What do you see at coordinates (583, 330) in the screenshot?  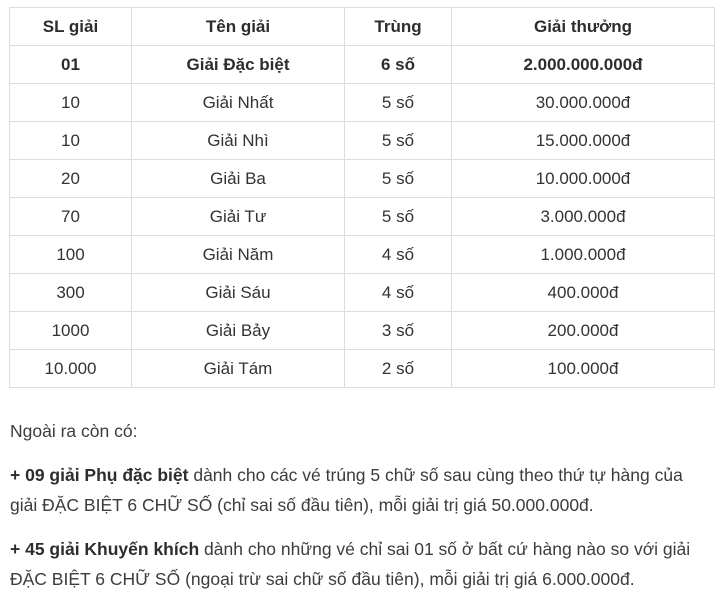 I see `cell-prize-value: 200.000đ` at bounding box center [583, 330].